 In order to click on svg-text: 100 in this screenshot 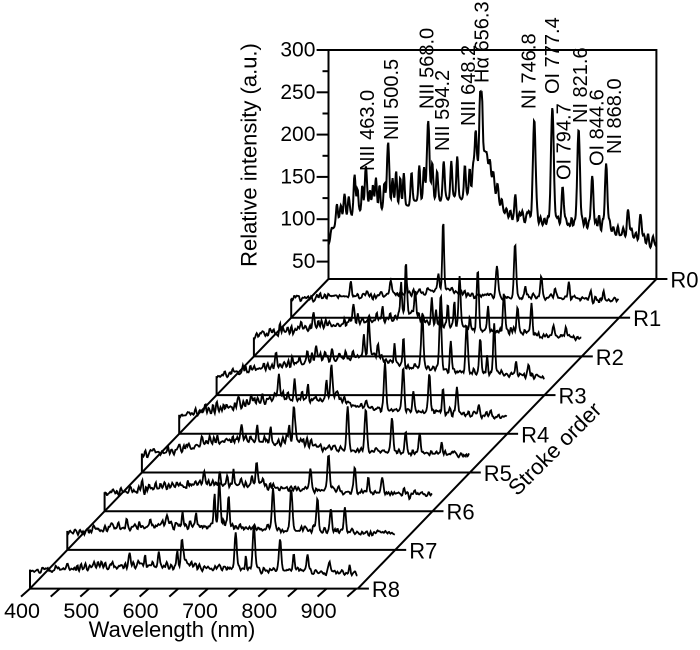, I will do `click(297, 219)`.